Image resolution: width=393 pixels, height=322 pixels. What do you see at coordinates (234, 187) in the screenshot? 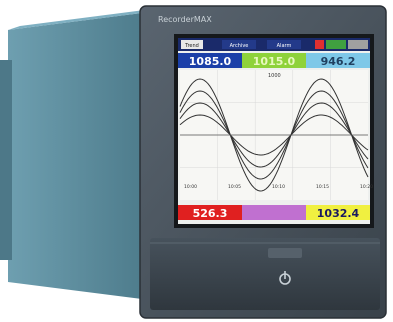
I see `time-label: 10:05` at bounding box center [234, 187].